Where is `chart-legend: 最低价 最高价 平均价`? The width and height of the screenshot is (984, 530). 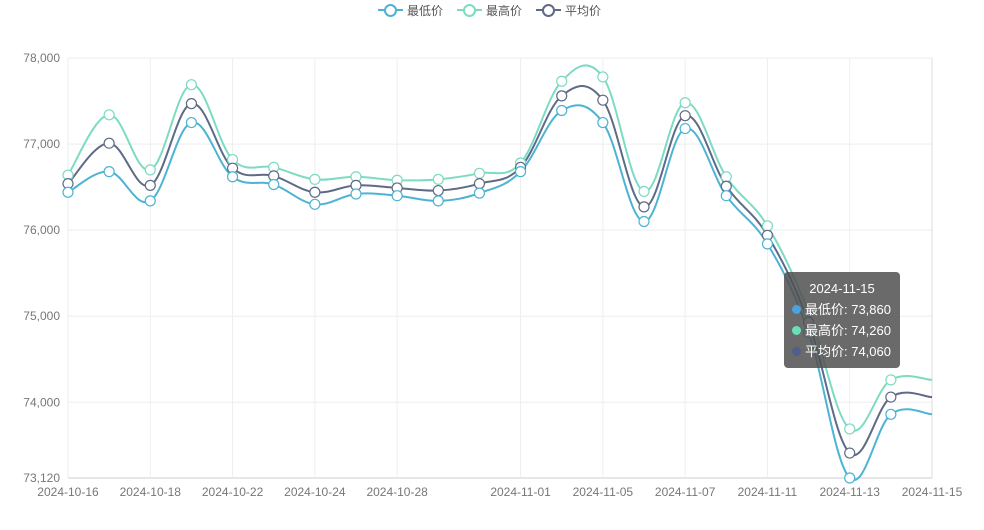
chart-legend: 最低价 最高价 平均价 is located at coordinates (489, 10).